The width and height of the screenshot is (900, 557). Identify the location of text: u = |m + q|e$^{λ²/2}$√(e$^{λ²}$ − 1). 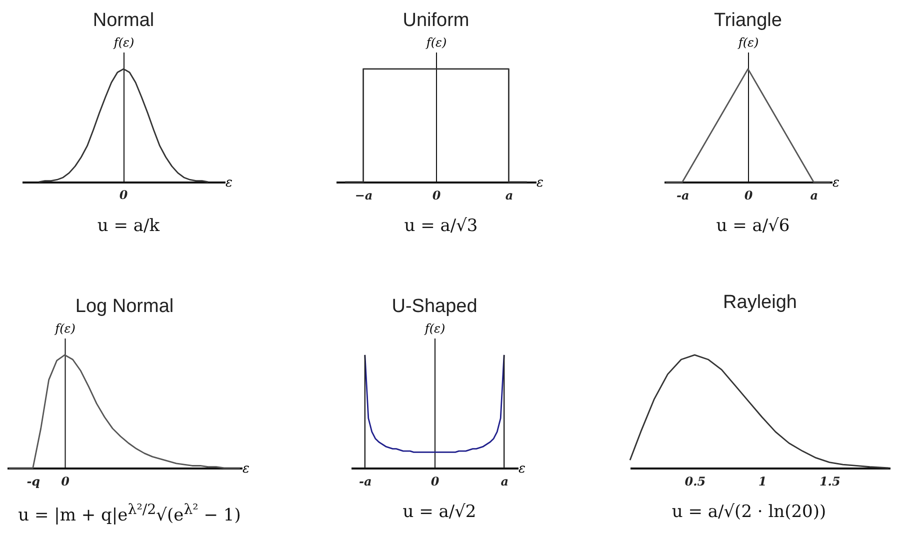
(129, 514).